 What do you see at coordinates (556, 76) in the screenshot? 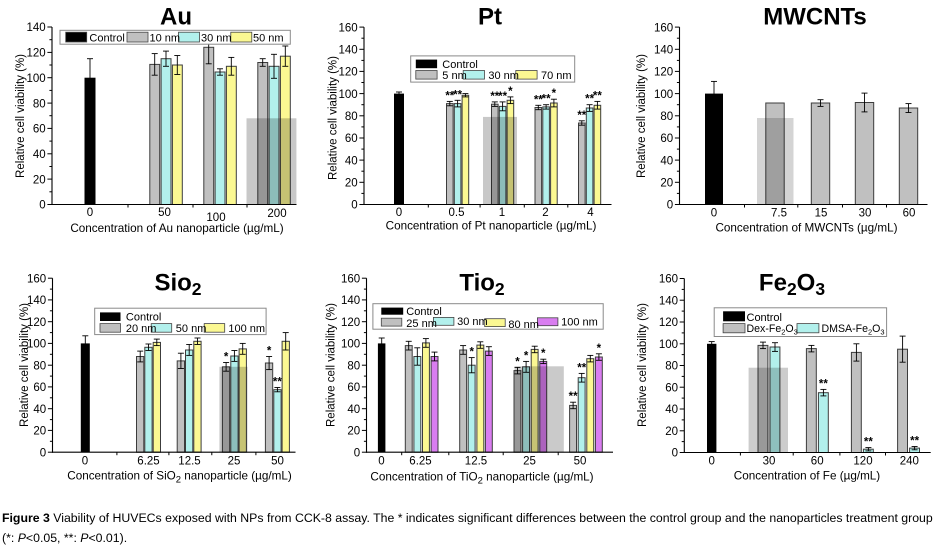
I see `svg-text: 70 nm` at bounding box center [556, 76].